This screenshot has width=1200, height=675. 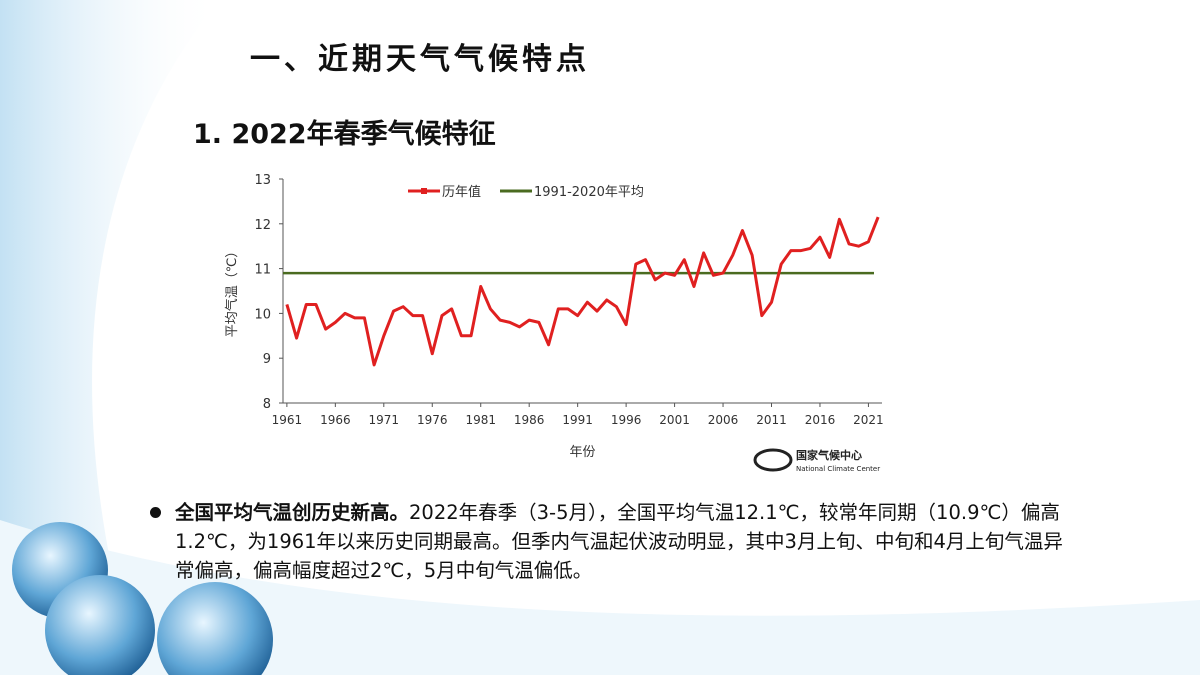 What do you see at coordinates (480, 420) in the screenshot?
I see `x-tick-label: 1981` at bounding box center [480, 420].